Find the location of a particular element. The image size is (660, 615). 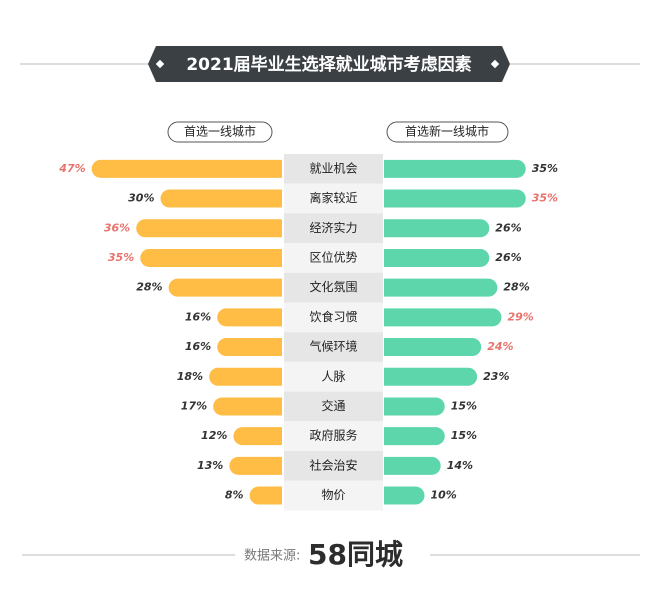

value-label: 13% is located at coordinates (210, 465).